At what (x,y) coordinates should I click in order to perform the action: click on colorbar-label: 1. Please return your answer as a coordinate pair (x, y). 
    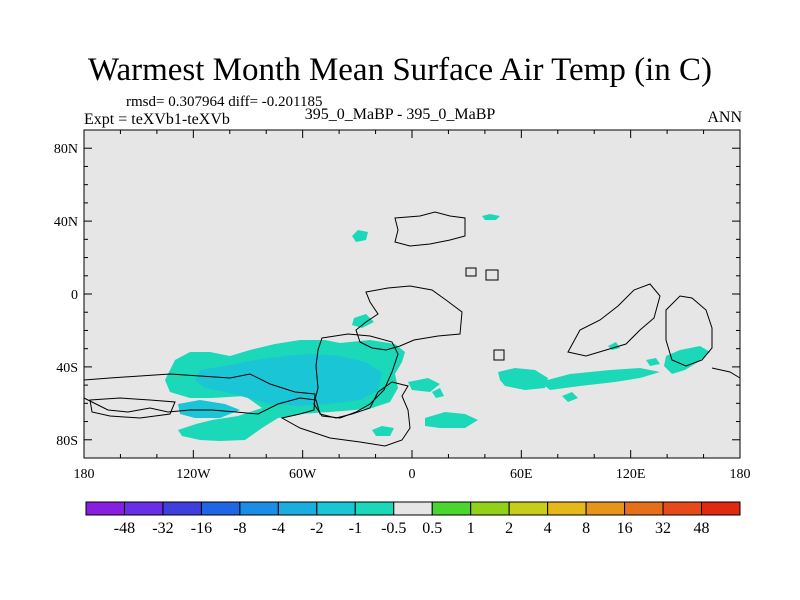
    Looking at the image, I should click on (471, 528).